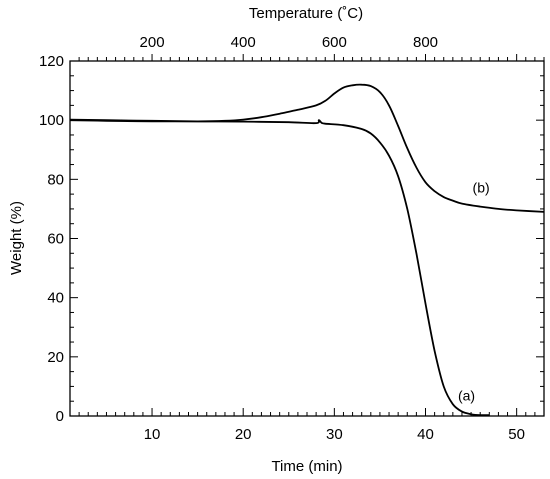 The height and width of the screenshot is (479, 550). What do you see at coordinates (425, 42) in the screenshot?
I see `x2-tick-label: 800` at bounding box center [425, 42].